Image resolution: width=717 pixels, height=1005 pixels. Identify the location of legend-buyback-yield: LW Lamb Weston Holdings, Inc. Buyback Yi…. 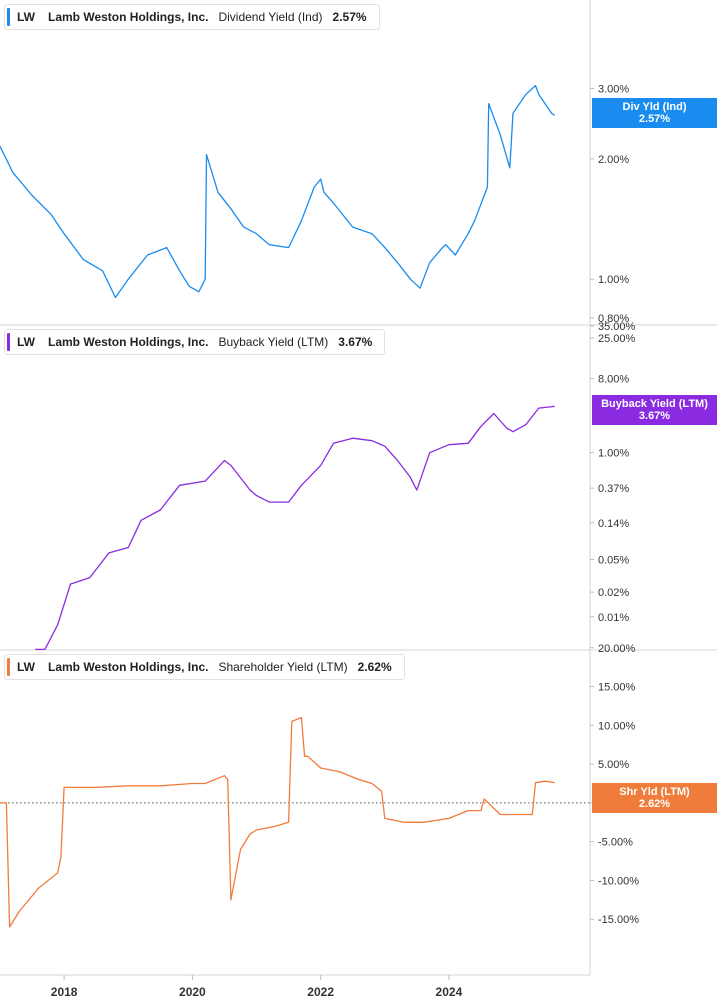
(195, 342).